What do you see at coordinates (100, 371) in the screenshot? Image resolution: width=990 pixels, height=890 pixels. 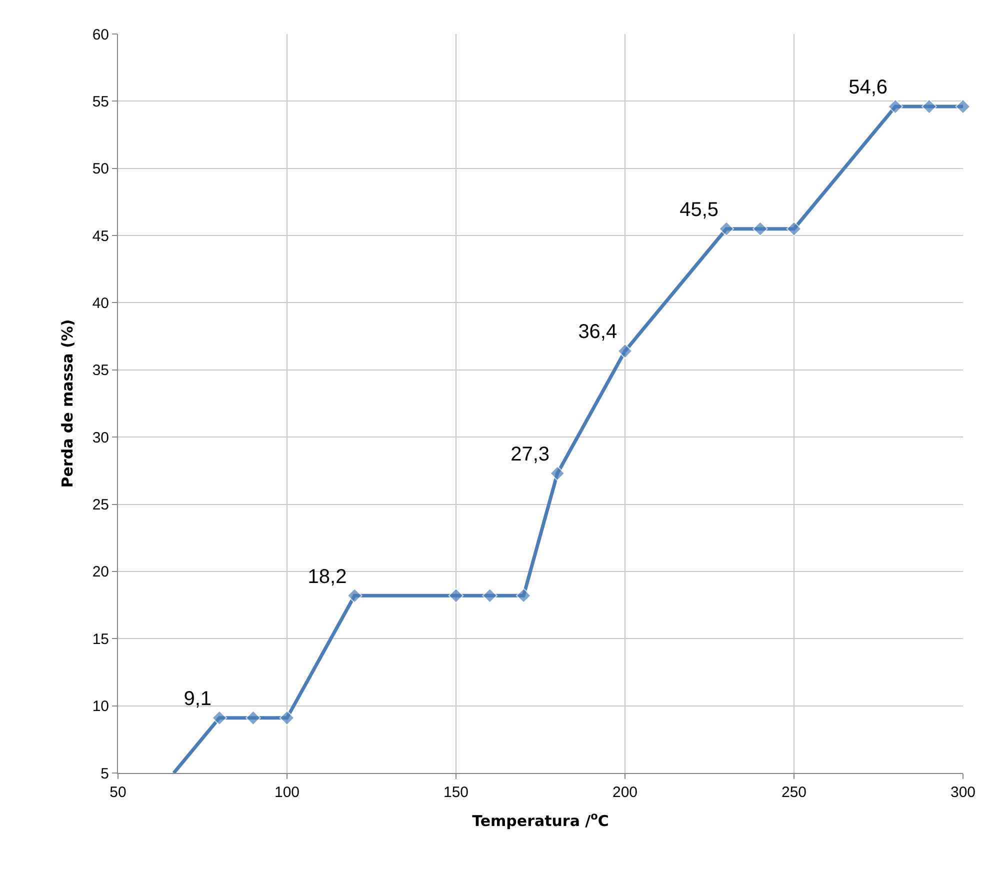 I see `y-tick-label: 35` at bounding box center [100, 371].